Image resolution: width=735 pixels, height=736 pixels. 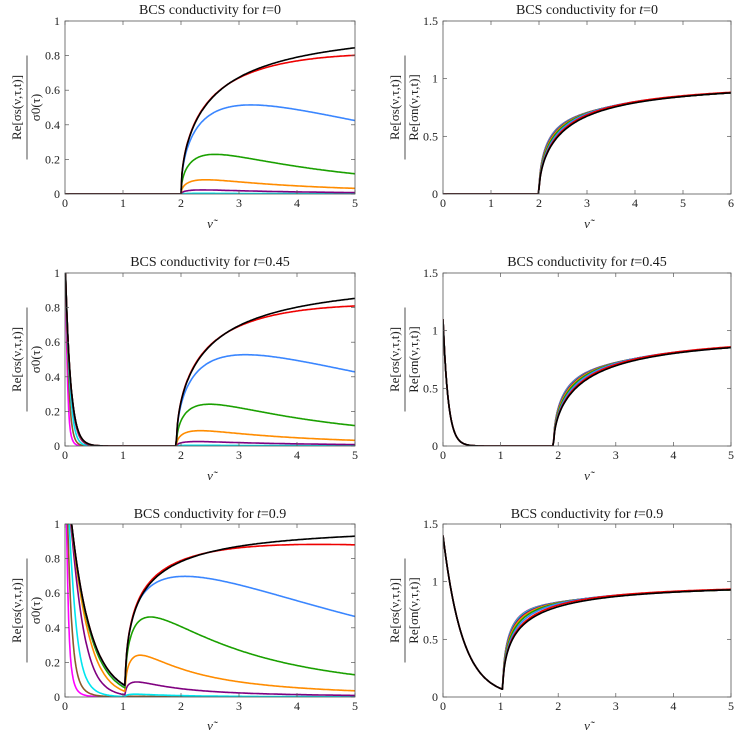 What do you see at coordinates (259, 514) in the screenshot?
I see `chart-title-var: t` at bounding box center [259, 514].